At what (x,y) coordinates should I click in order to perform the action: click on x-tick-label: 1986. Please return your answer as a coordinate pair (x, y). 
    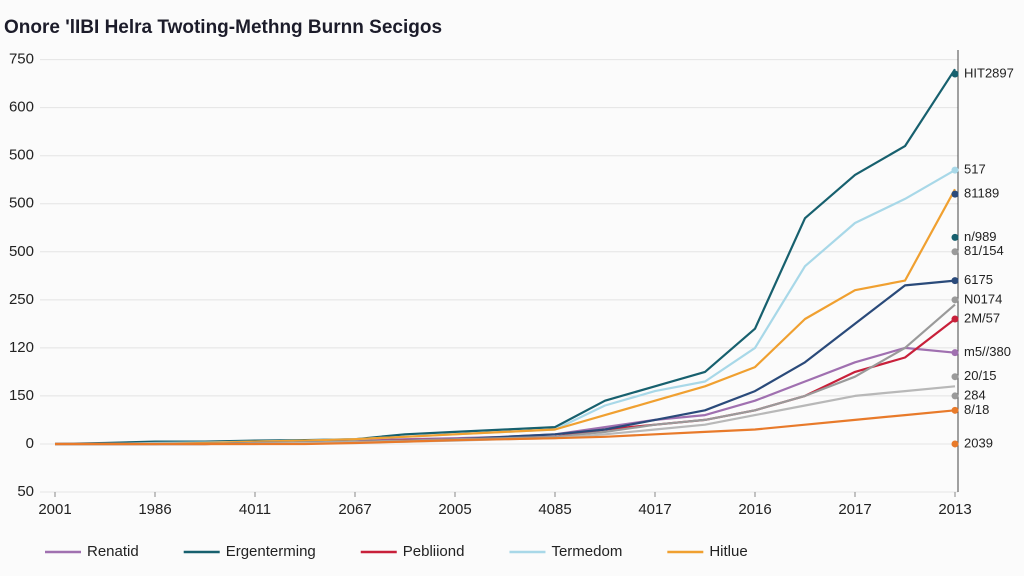
    Looking at the image, I should click on (154, 509).